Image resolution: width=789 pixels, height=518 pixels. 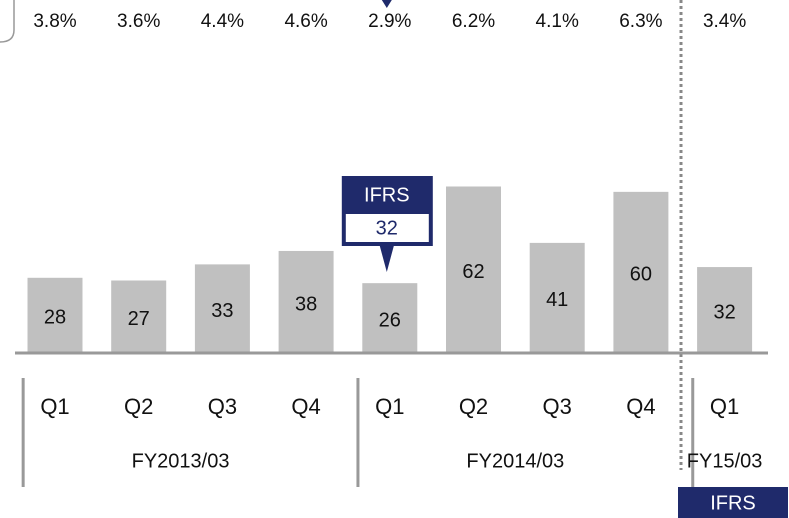 I want to click on value-label: 60, so click(x=641, y=275).